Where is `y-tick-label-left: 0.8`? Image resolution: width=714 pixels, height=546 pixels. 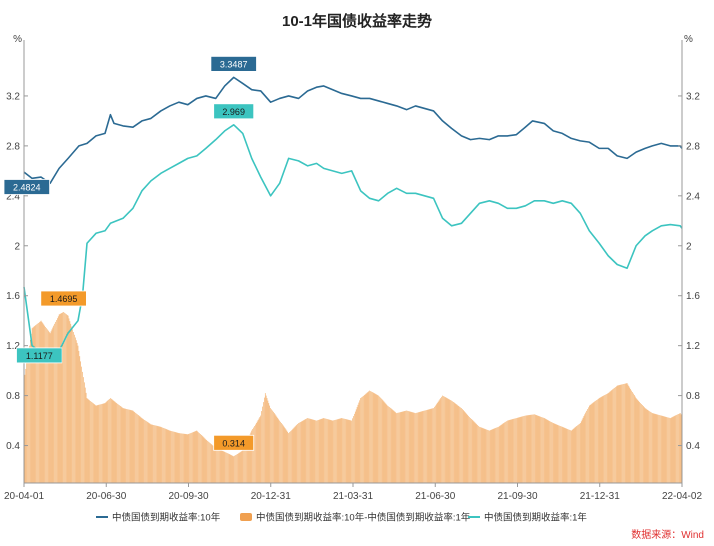
y-tick-label-left: 0.8 is located at coordinates (13, 396).